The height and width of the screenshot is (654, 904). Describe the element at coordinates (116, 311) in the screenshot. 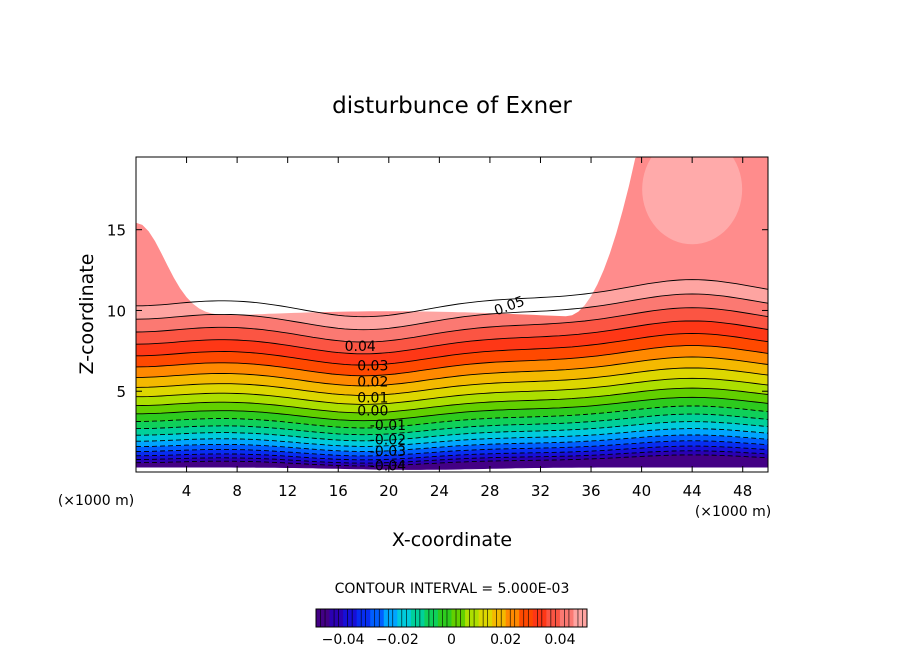

I see `y-tick-label: 10` at that location.